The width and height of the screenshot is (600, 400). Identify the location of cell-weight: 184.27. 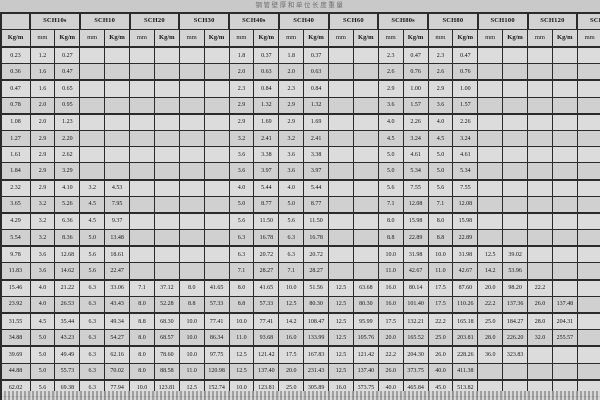
(515, 321).